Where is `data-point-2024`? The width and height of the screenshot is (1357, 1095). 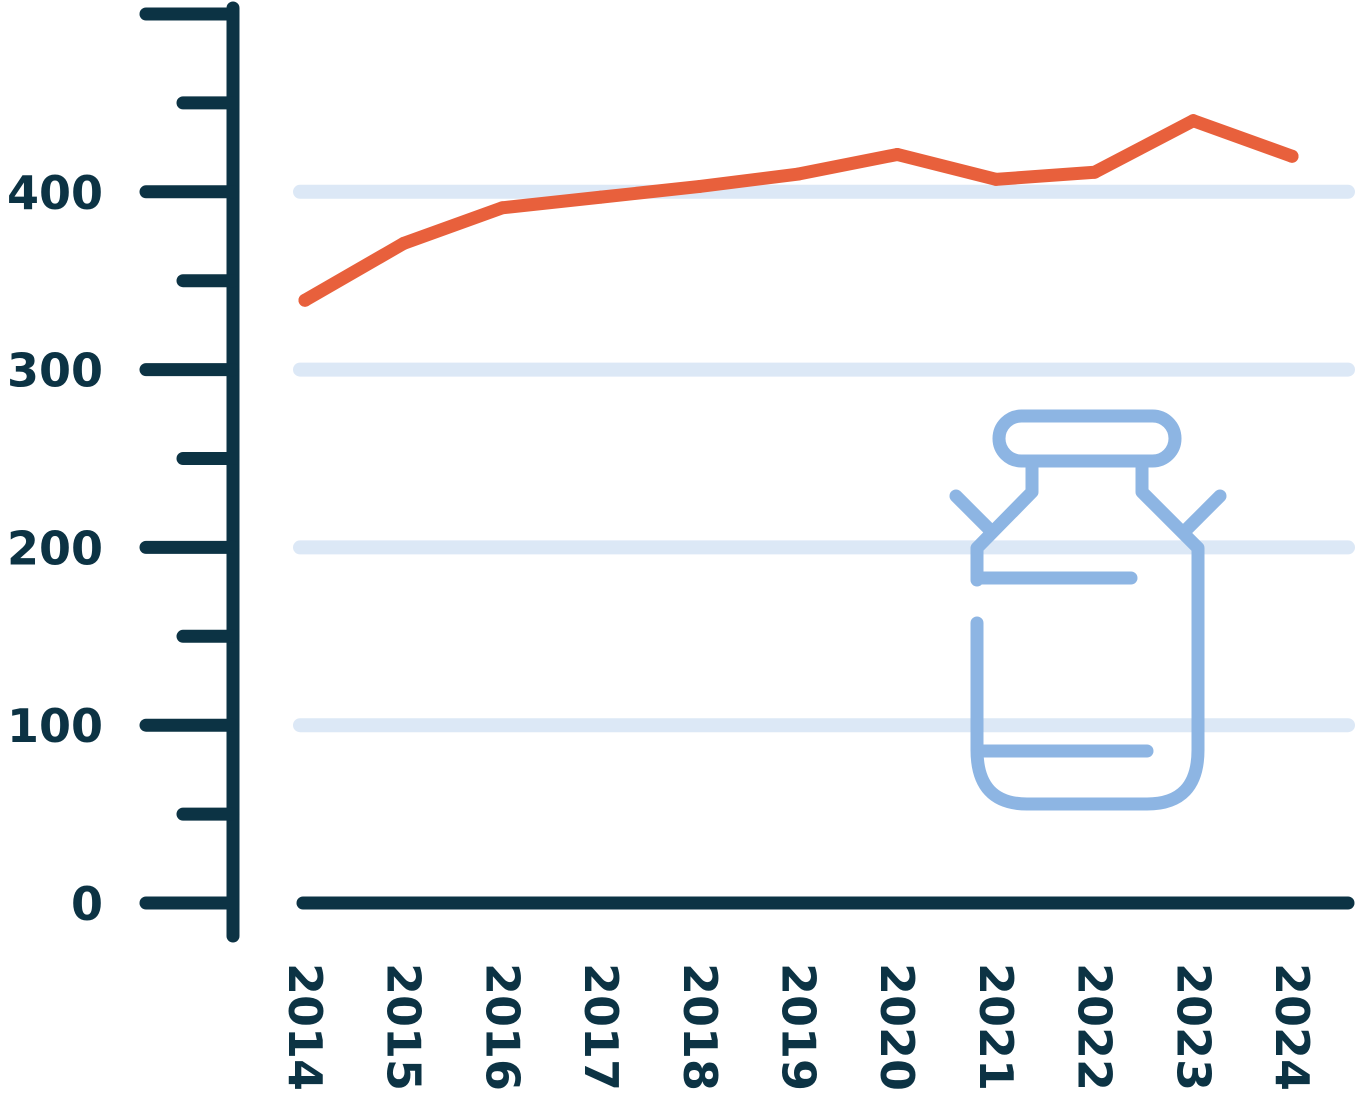 data-point-2024 is located at coordinates (1292, 156).